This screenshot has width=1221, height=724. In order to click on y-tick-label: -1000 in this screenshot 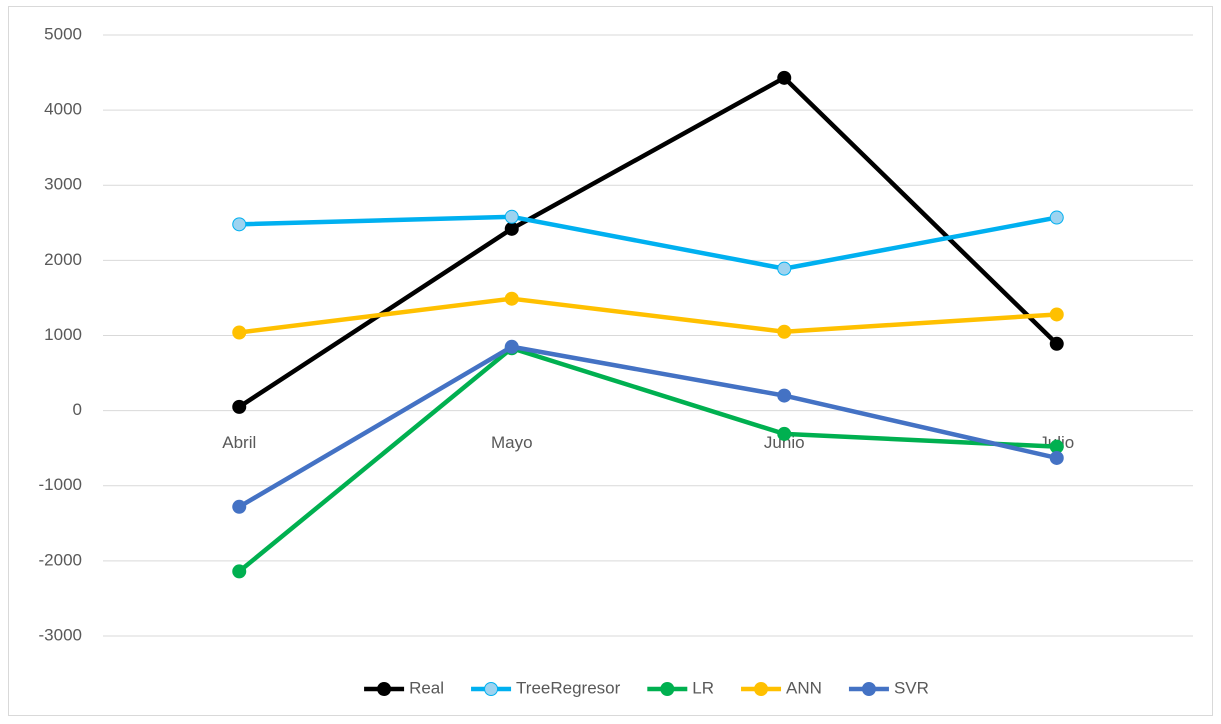, I will do `click(60, 484)`.